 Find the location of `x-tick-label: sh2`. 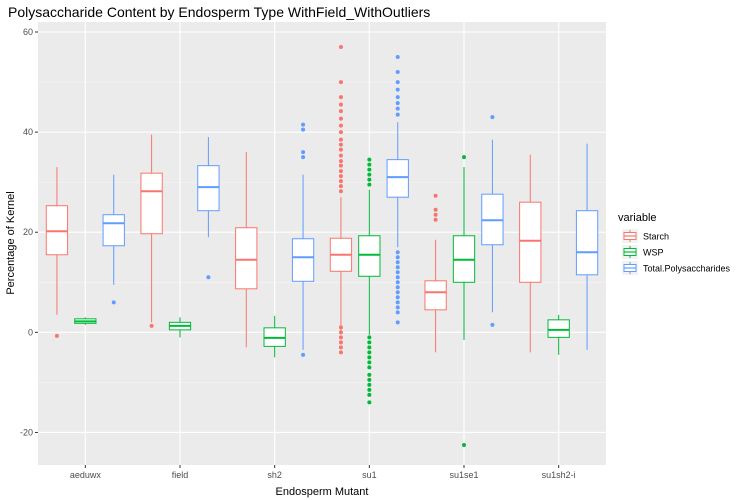

x-tick-label: sh2 is located at coordinates (274, 475).